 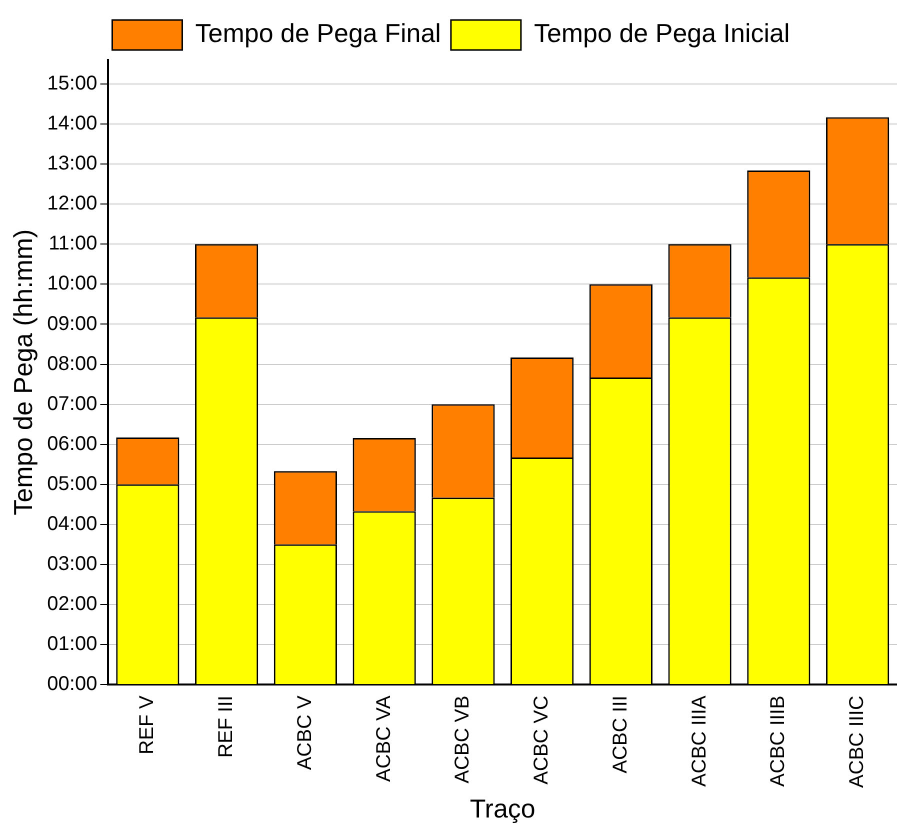 What do you see at coordinates (72, 363) in the screenshot?
I see `y-tick-label: 08:00` at bounding box center [72, 363].